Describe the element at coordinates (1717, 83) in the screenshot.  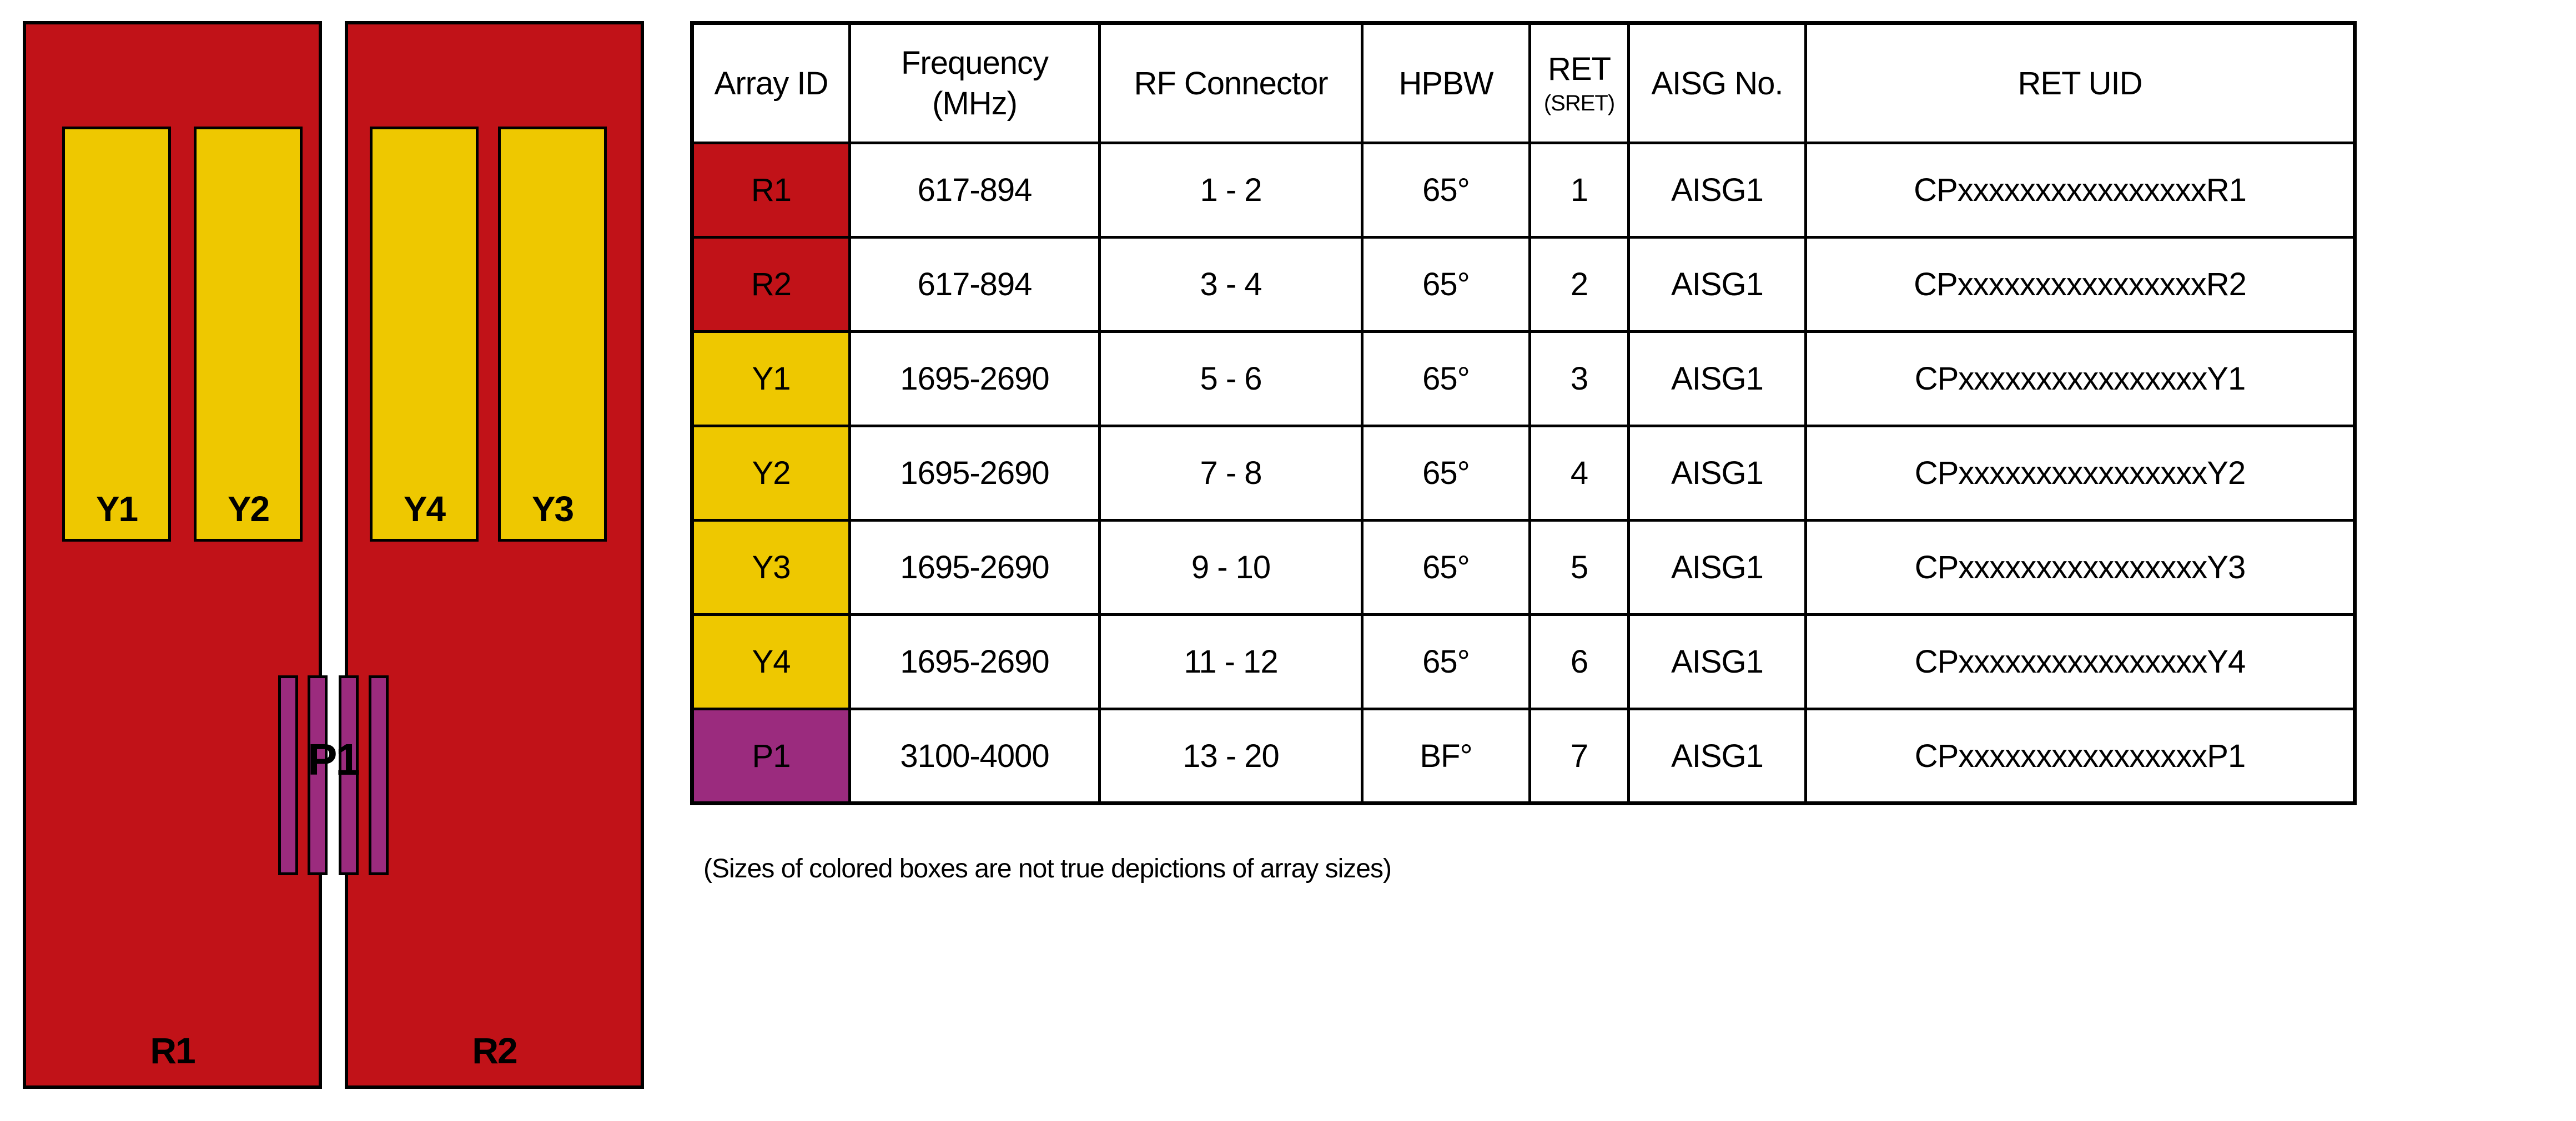
I see `col-header-aisg-no: AISG No.` at that location.